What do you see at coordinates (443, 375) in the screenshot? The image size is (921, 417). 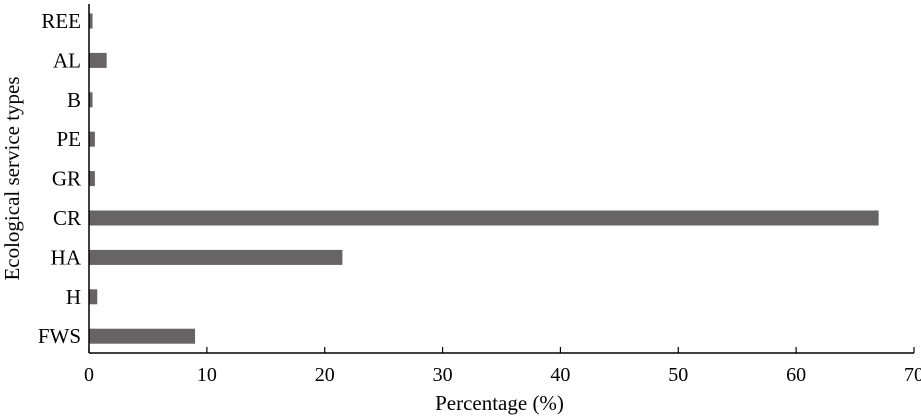 I see `x-tick-label-30: 30` at bounding box center [443, 375].